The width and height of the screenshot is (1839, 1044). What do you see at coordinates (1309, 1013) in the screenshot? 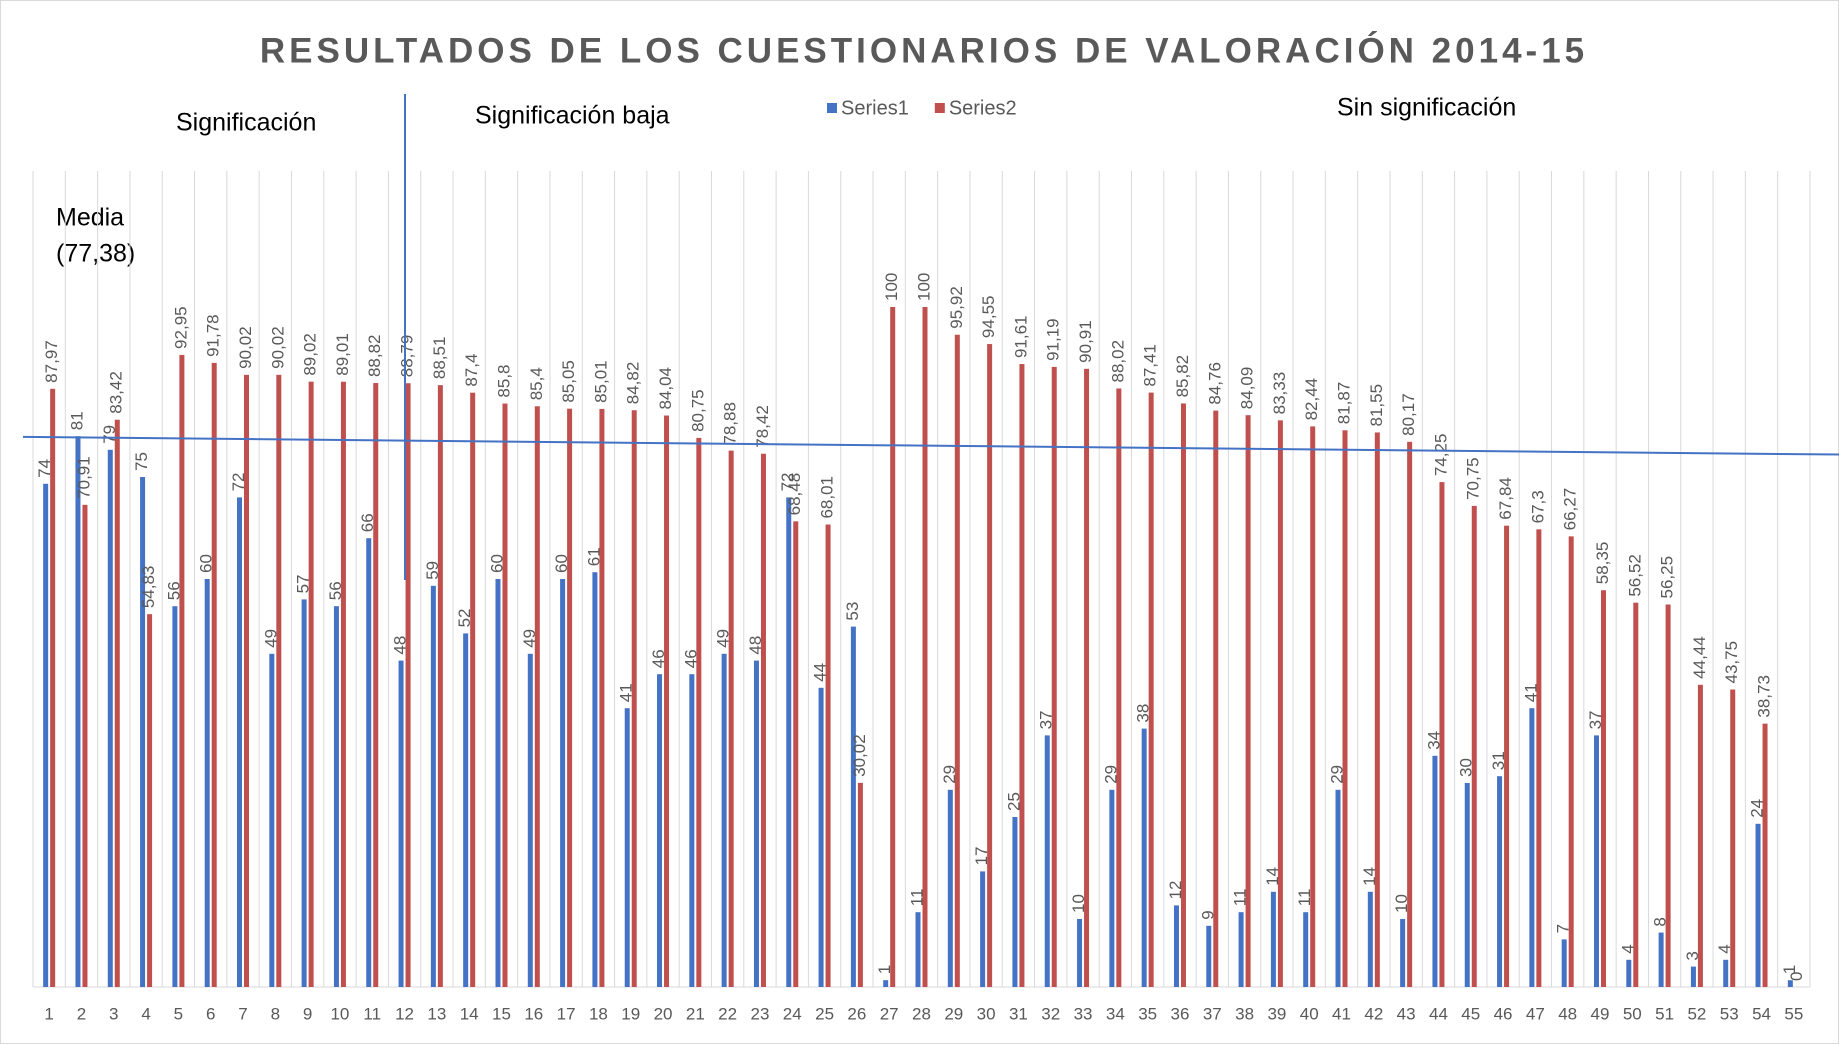
I see `x-tick-label: 40` at bounding box center [1309, 1013].